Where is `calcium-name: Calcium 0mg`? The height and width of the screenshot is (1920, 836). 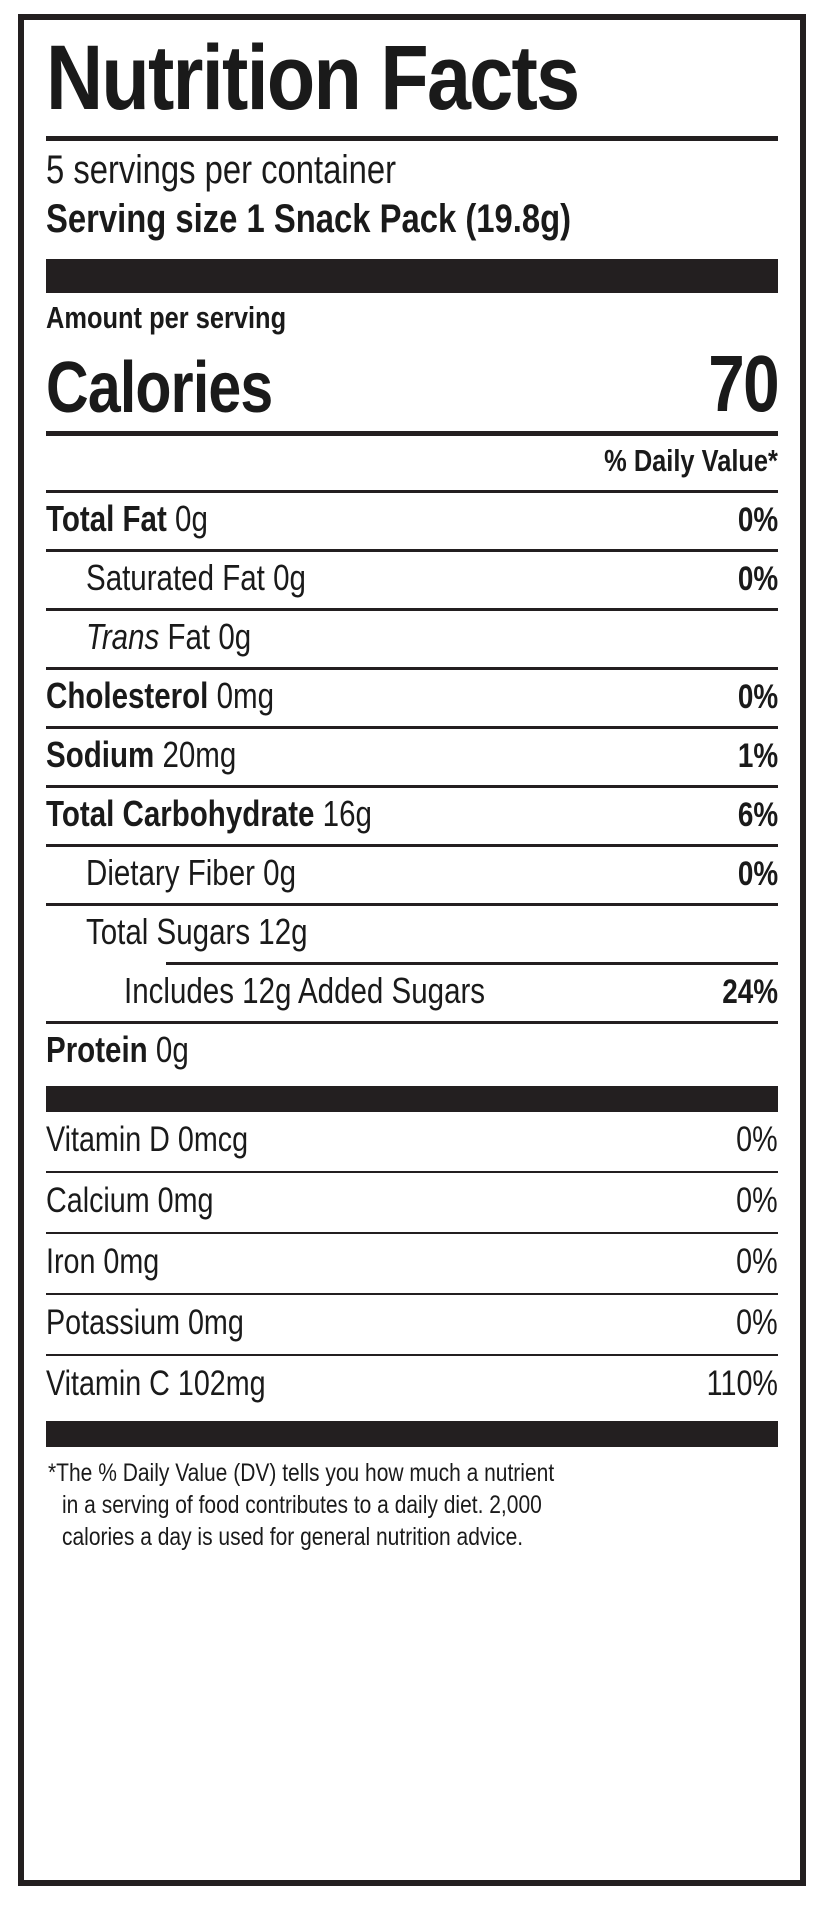 calcium-name: Calcium 0mg is located at coordinates (130, 1200).